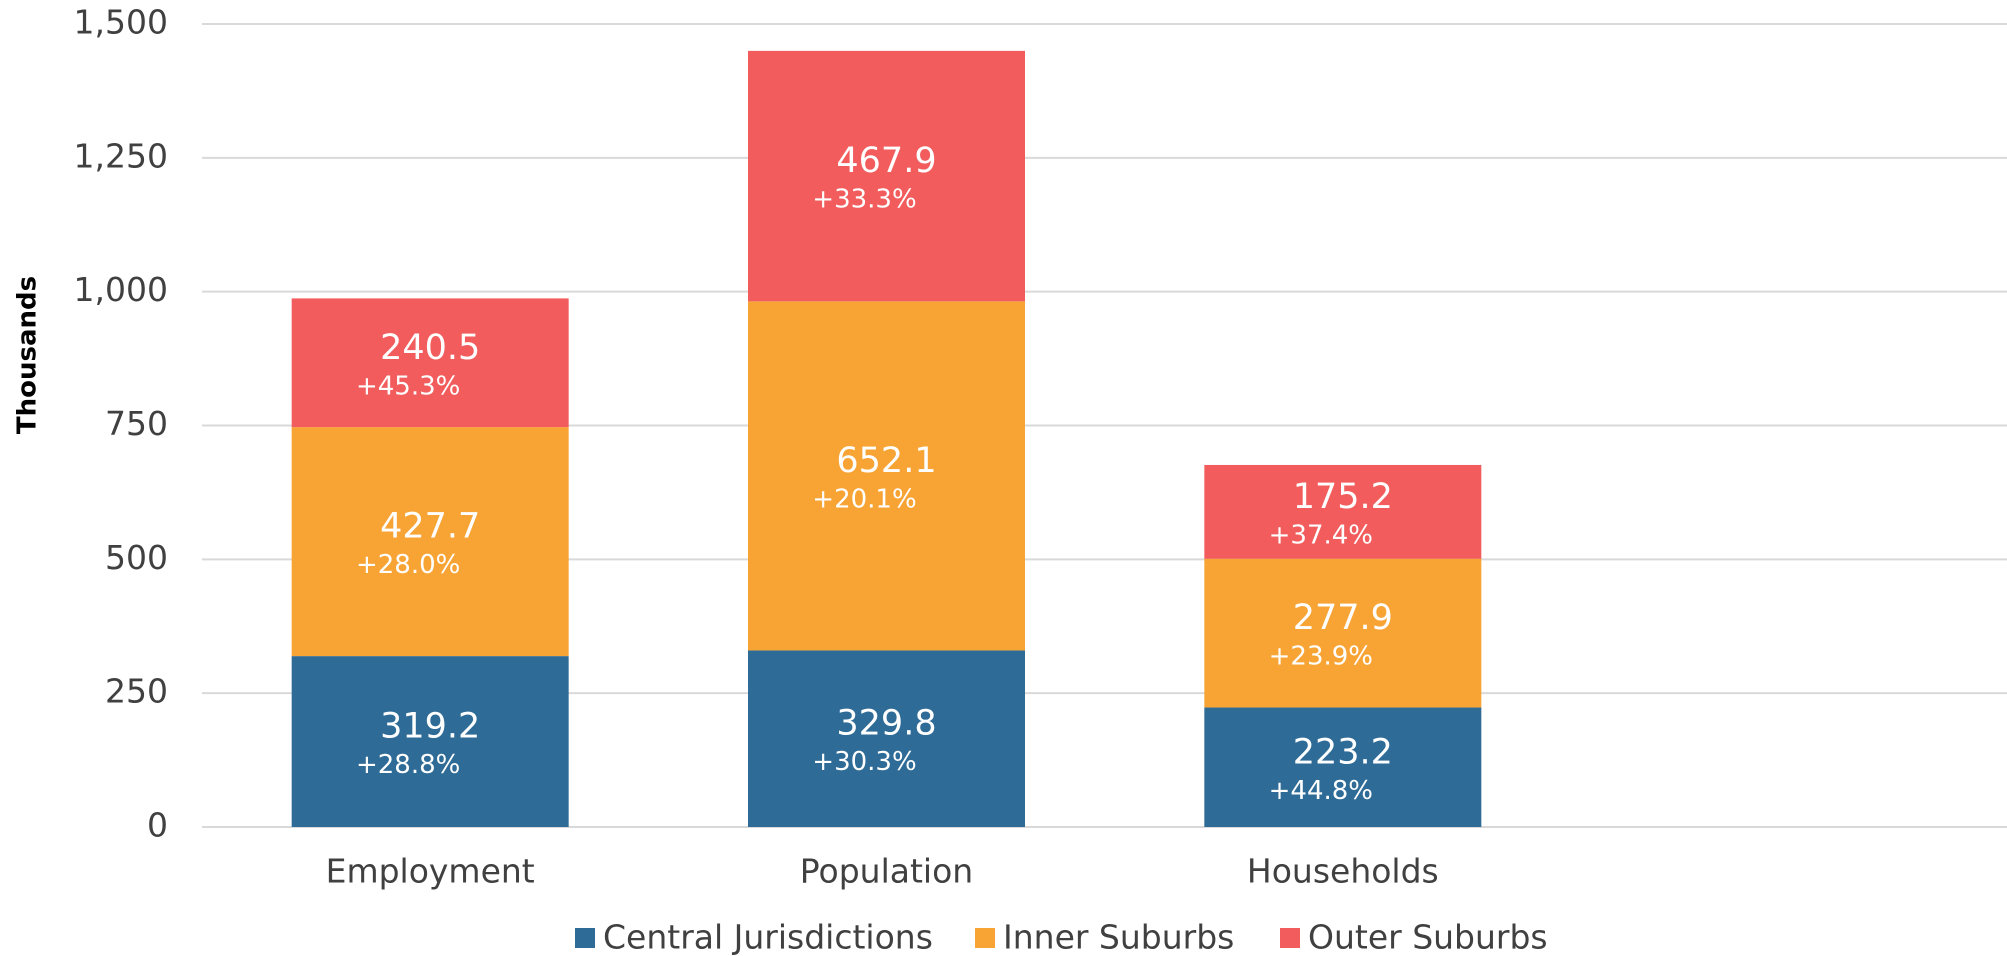  I want to click on growth-label: +28.0%, so click(408, 565).